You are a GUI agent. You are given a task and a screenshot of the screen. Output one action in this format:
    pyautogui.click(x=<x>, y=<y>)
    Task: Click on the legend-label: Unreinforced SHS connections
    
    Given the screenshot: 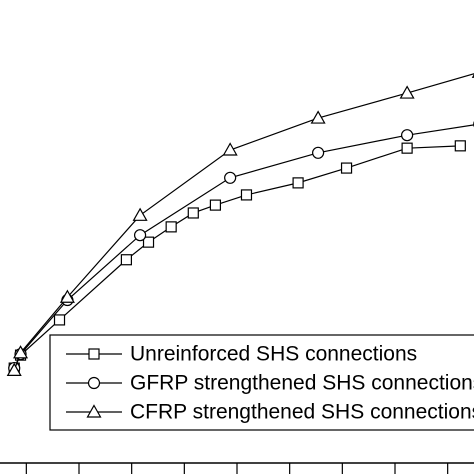 What is the action you would take?
    pyautogui.click(x=273, y=354)
    